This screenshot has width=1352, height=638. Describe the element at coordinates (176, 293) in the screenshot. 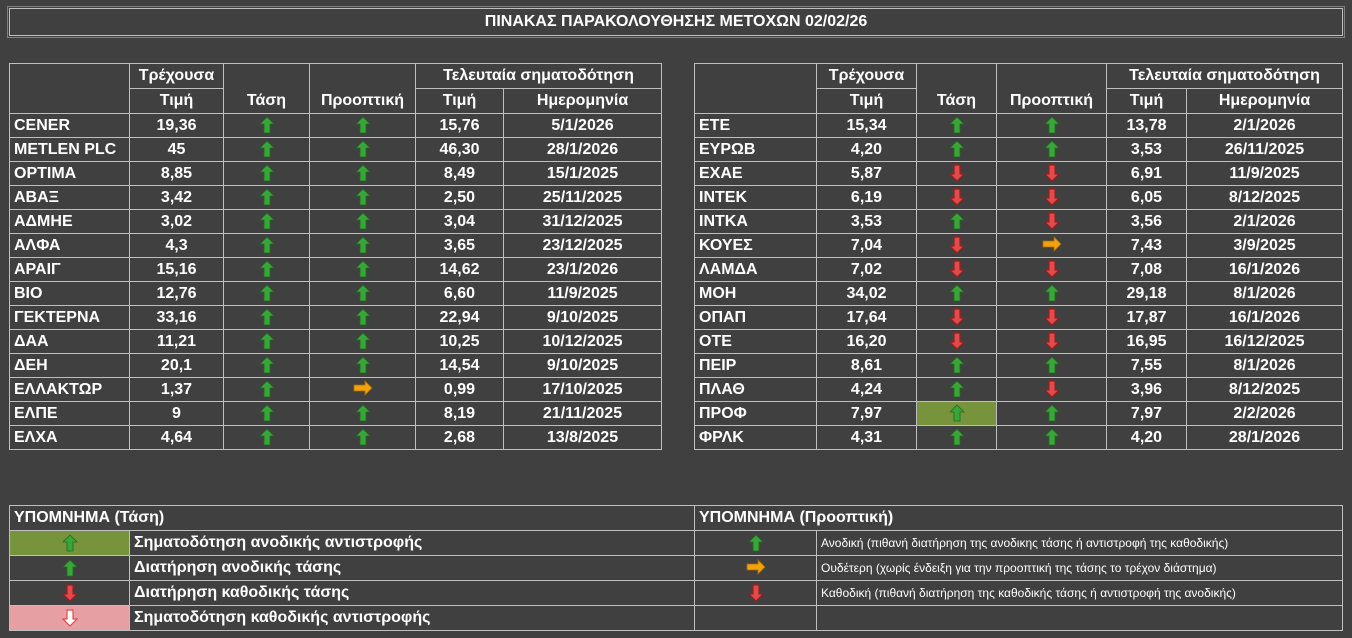

I see `current-price: 12,76` at that location.